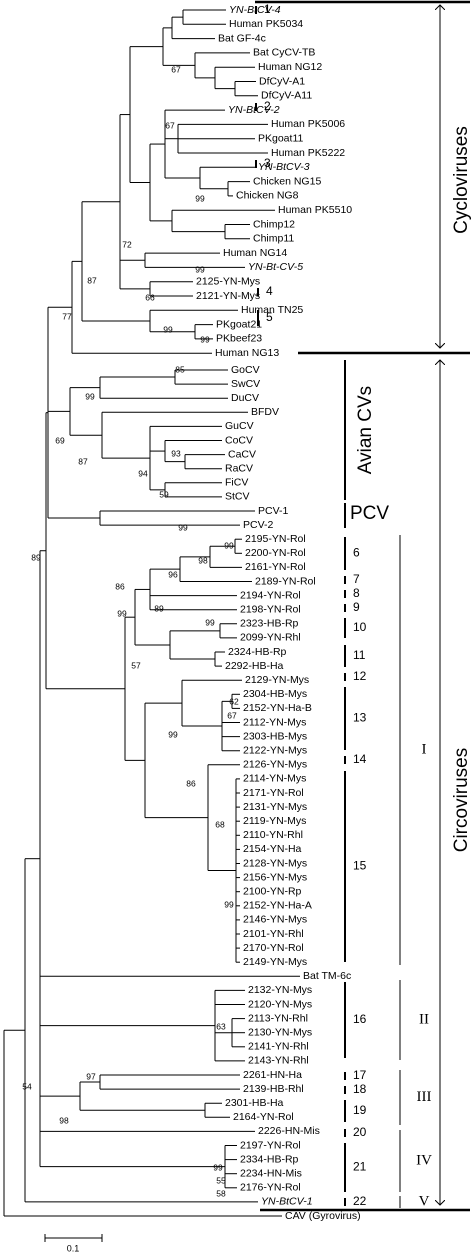  I want to click on leaf-label: RaCV, so click(239, 468).